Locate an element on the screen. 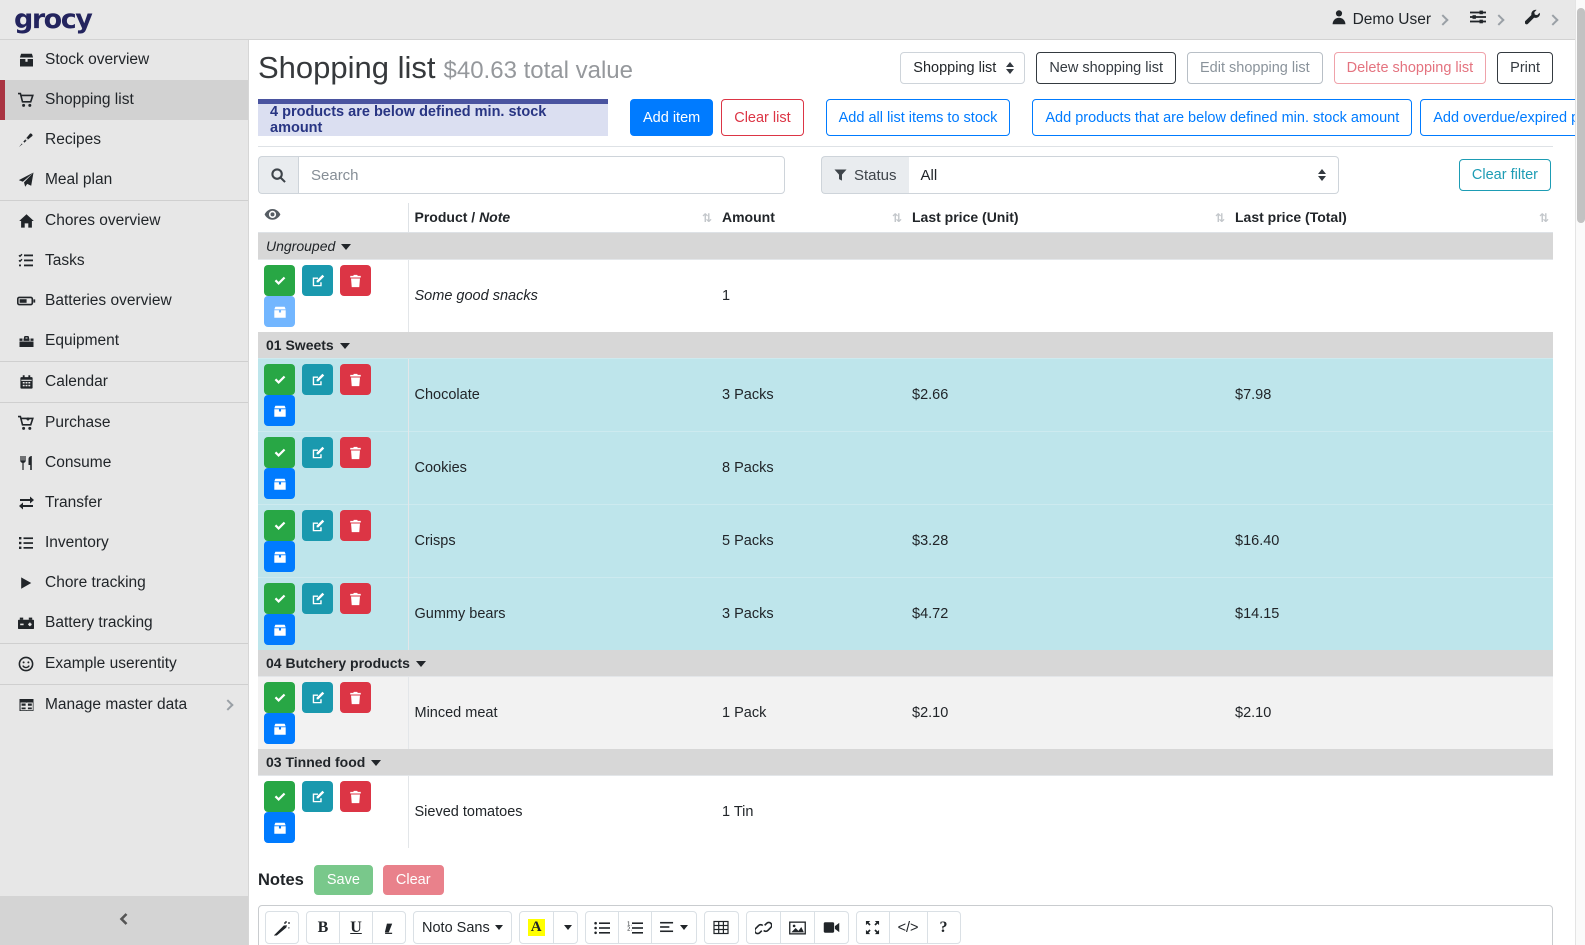  sidebar-item-recipes: Recipes is located at coordinates (124, 140).